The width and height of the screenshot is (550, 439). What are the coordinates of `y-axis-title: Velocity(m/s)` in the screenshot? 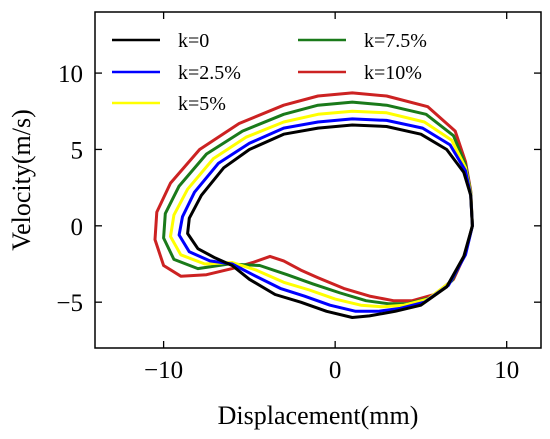 It's located at (21, 180).